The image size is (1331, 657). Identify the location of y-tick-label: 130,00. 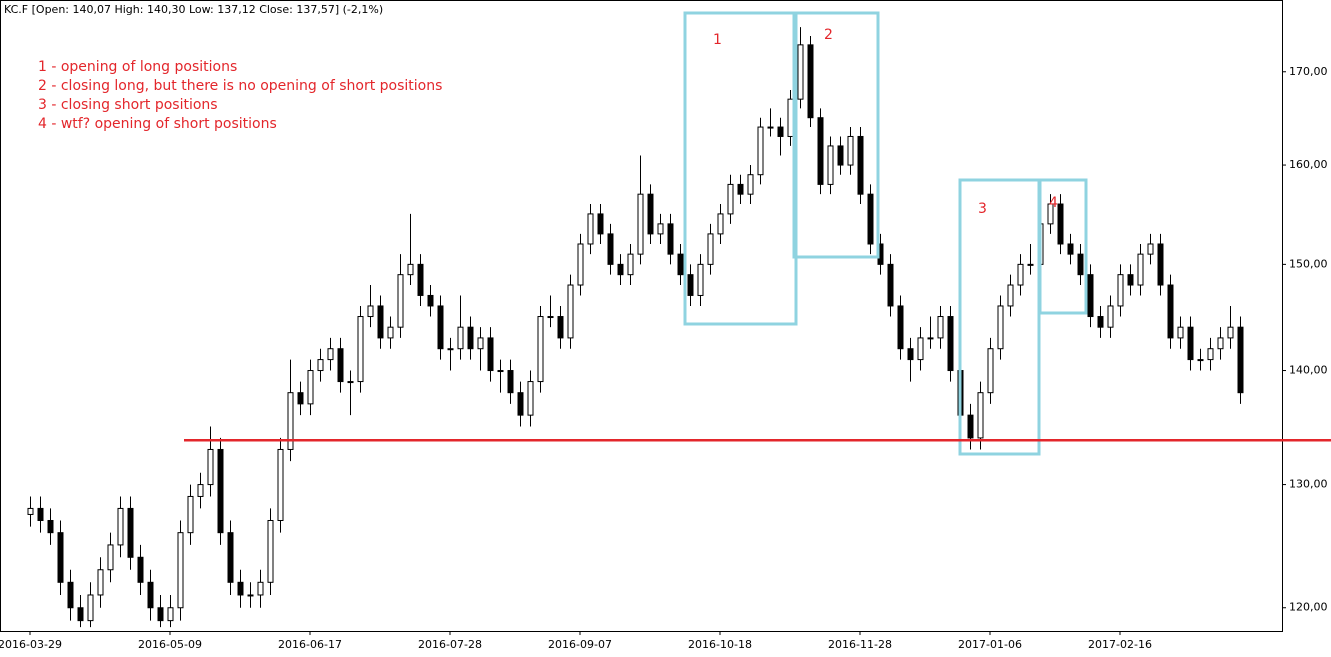
(1308, 484).